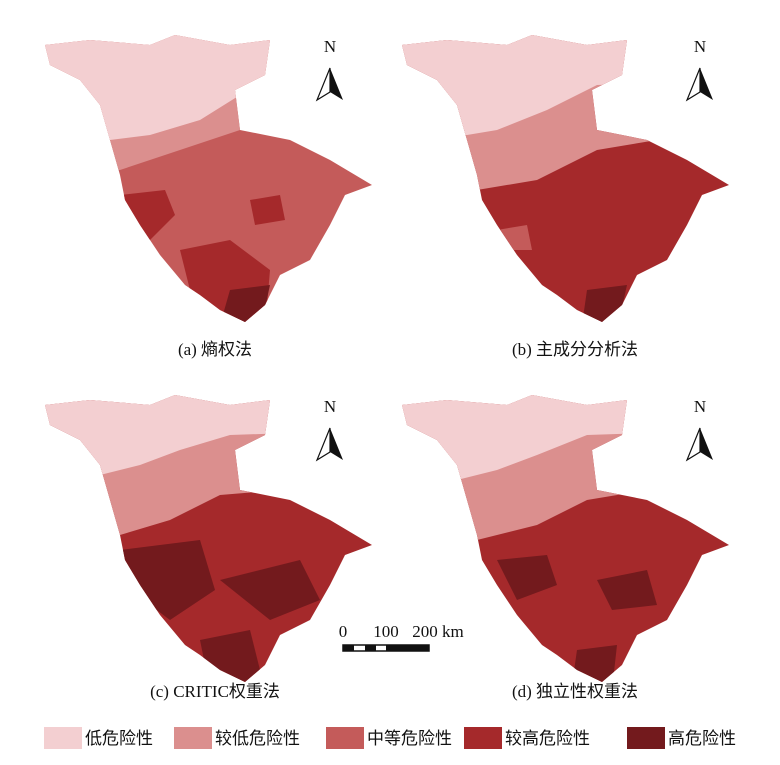 The width and height of the screenshot is (780, 765). I want to click on legend-label: 较低危险性, so click(257, 738).